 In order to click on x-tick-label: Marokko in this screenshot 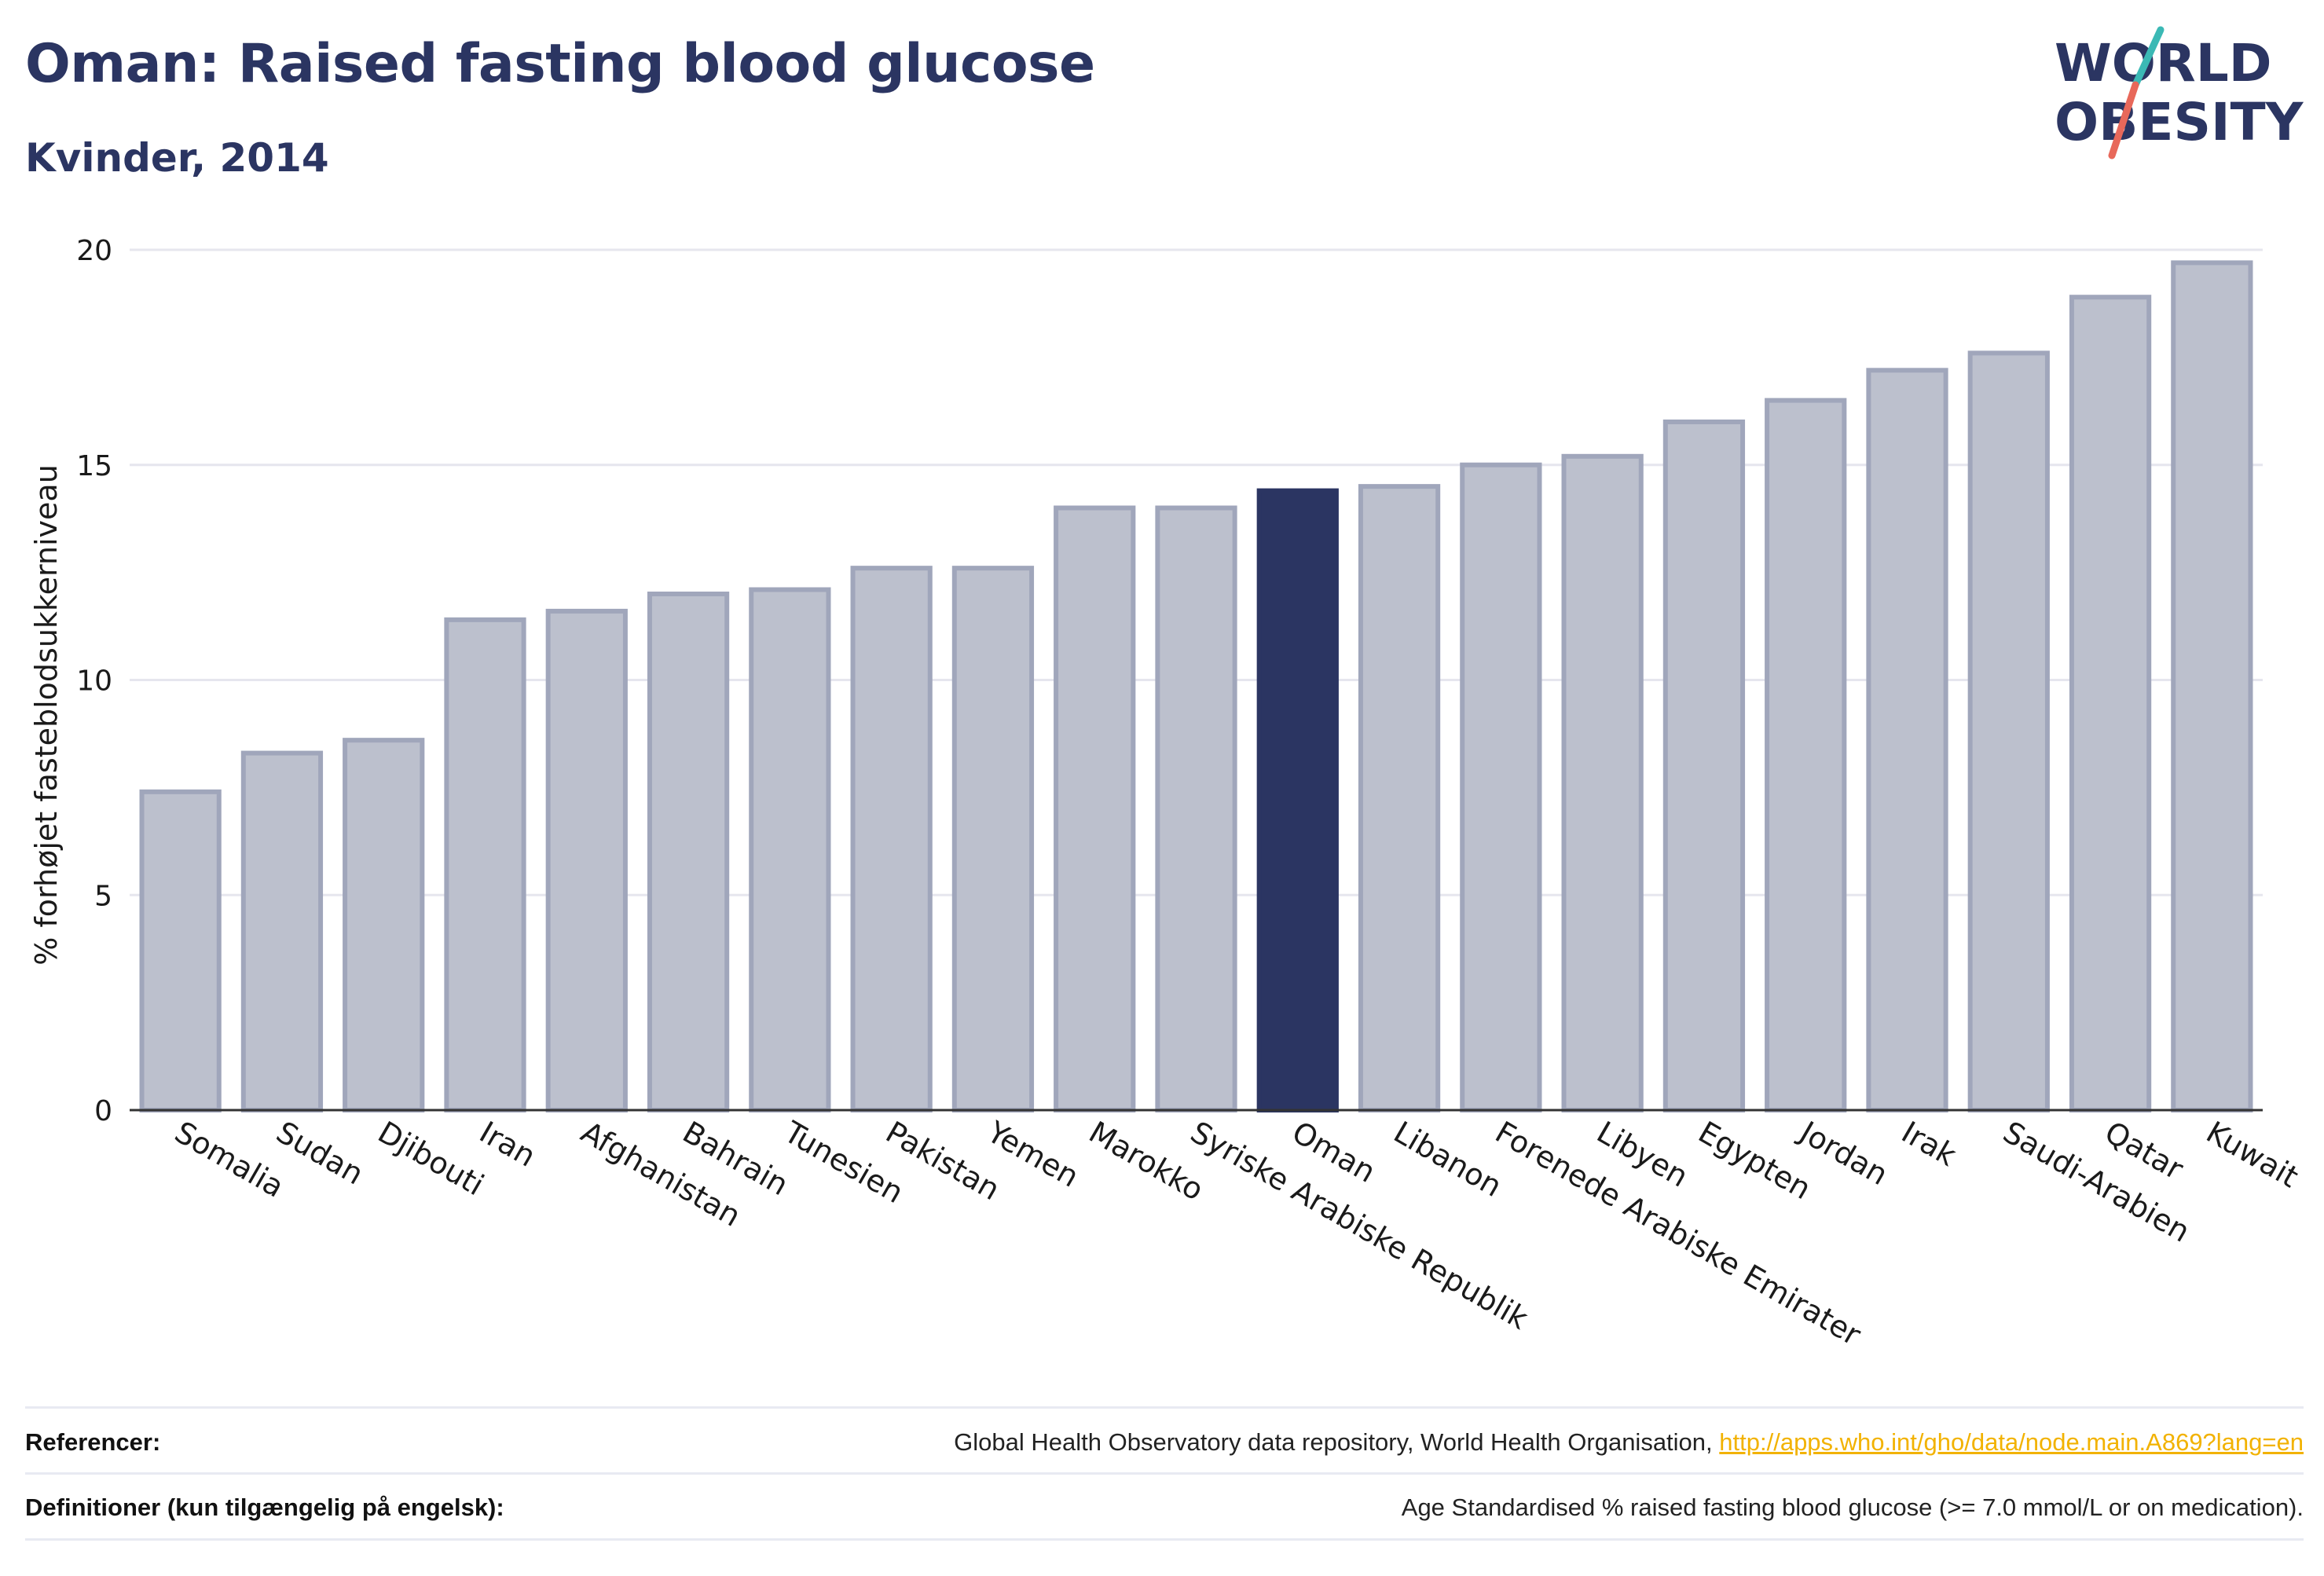, I will do `click(1146, 1161)`.